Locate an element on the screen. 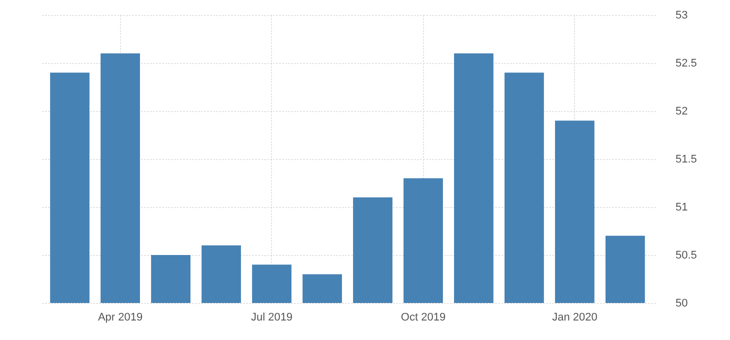  x-tick-label: Apr 2019 is located at coordinates (120, 318).